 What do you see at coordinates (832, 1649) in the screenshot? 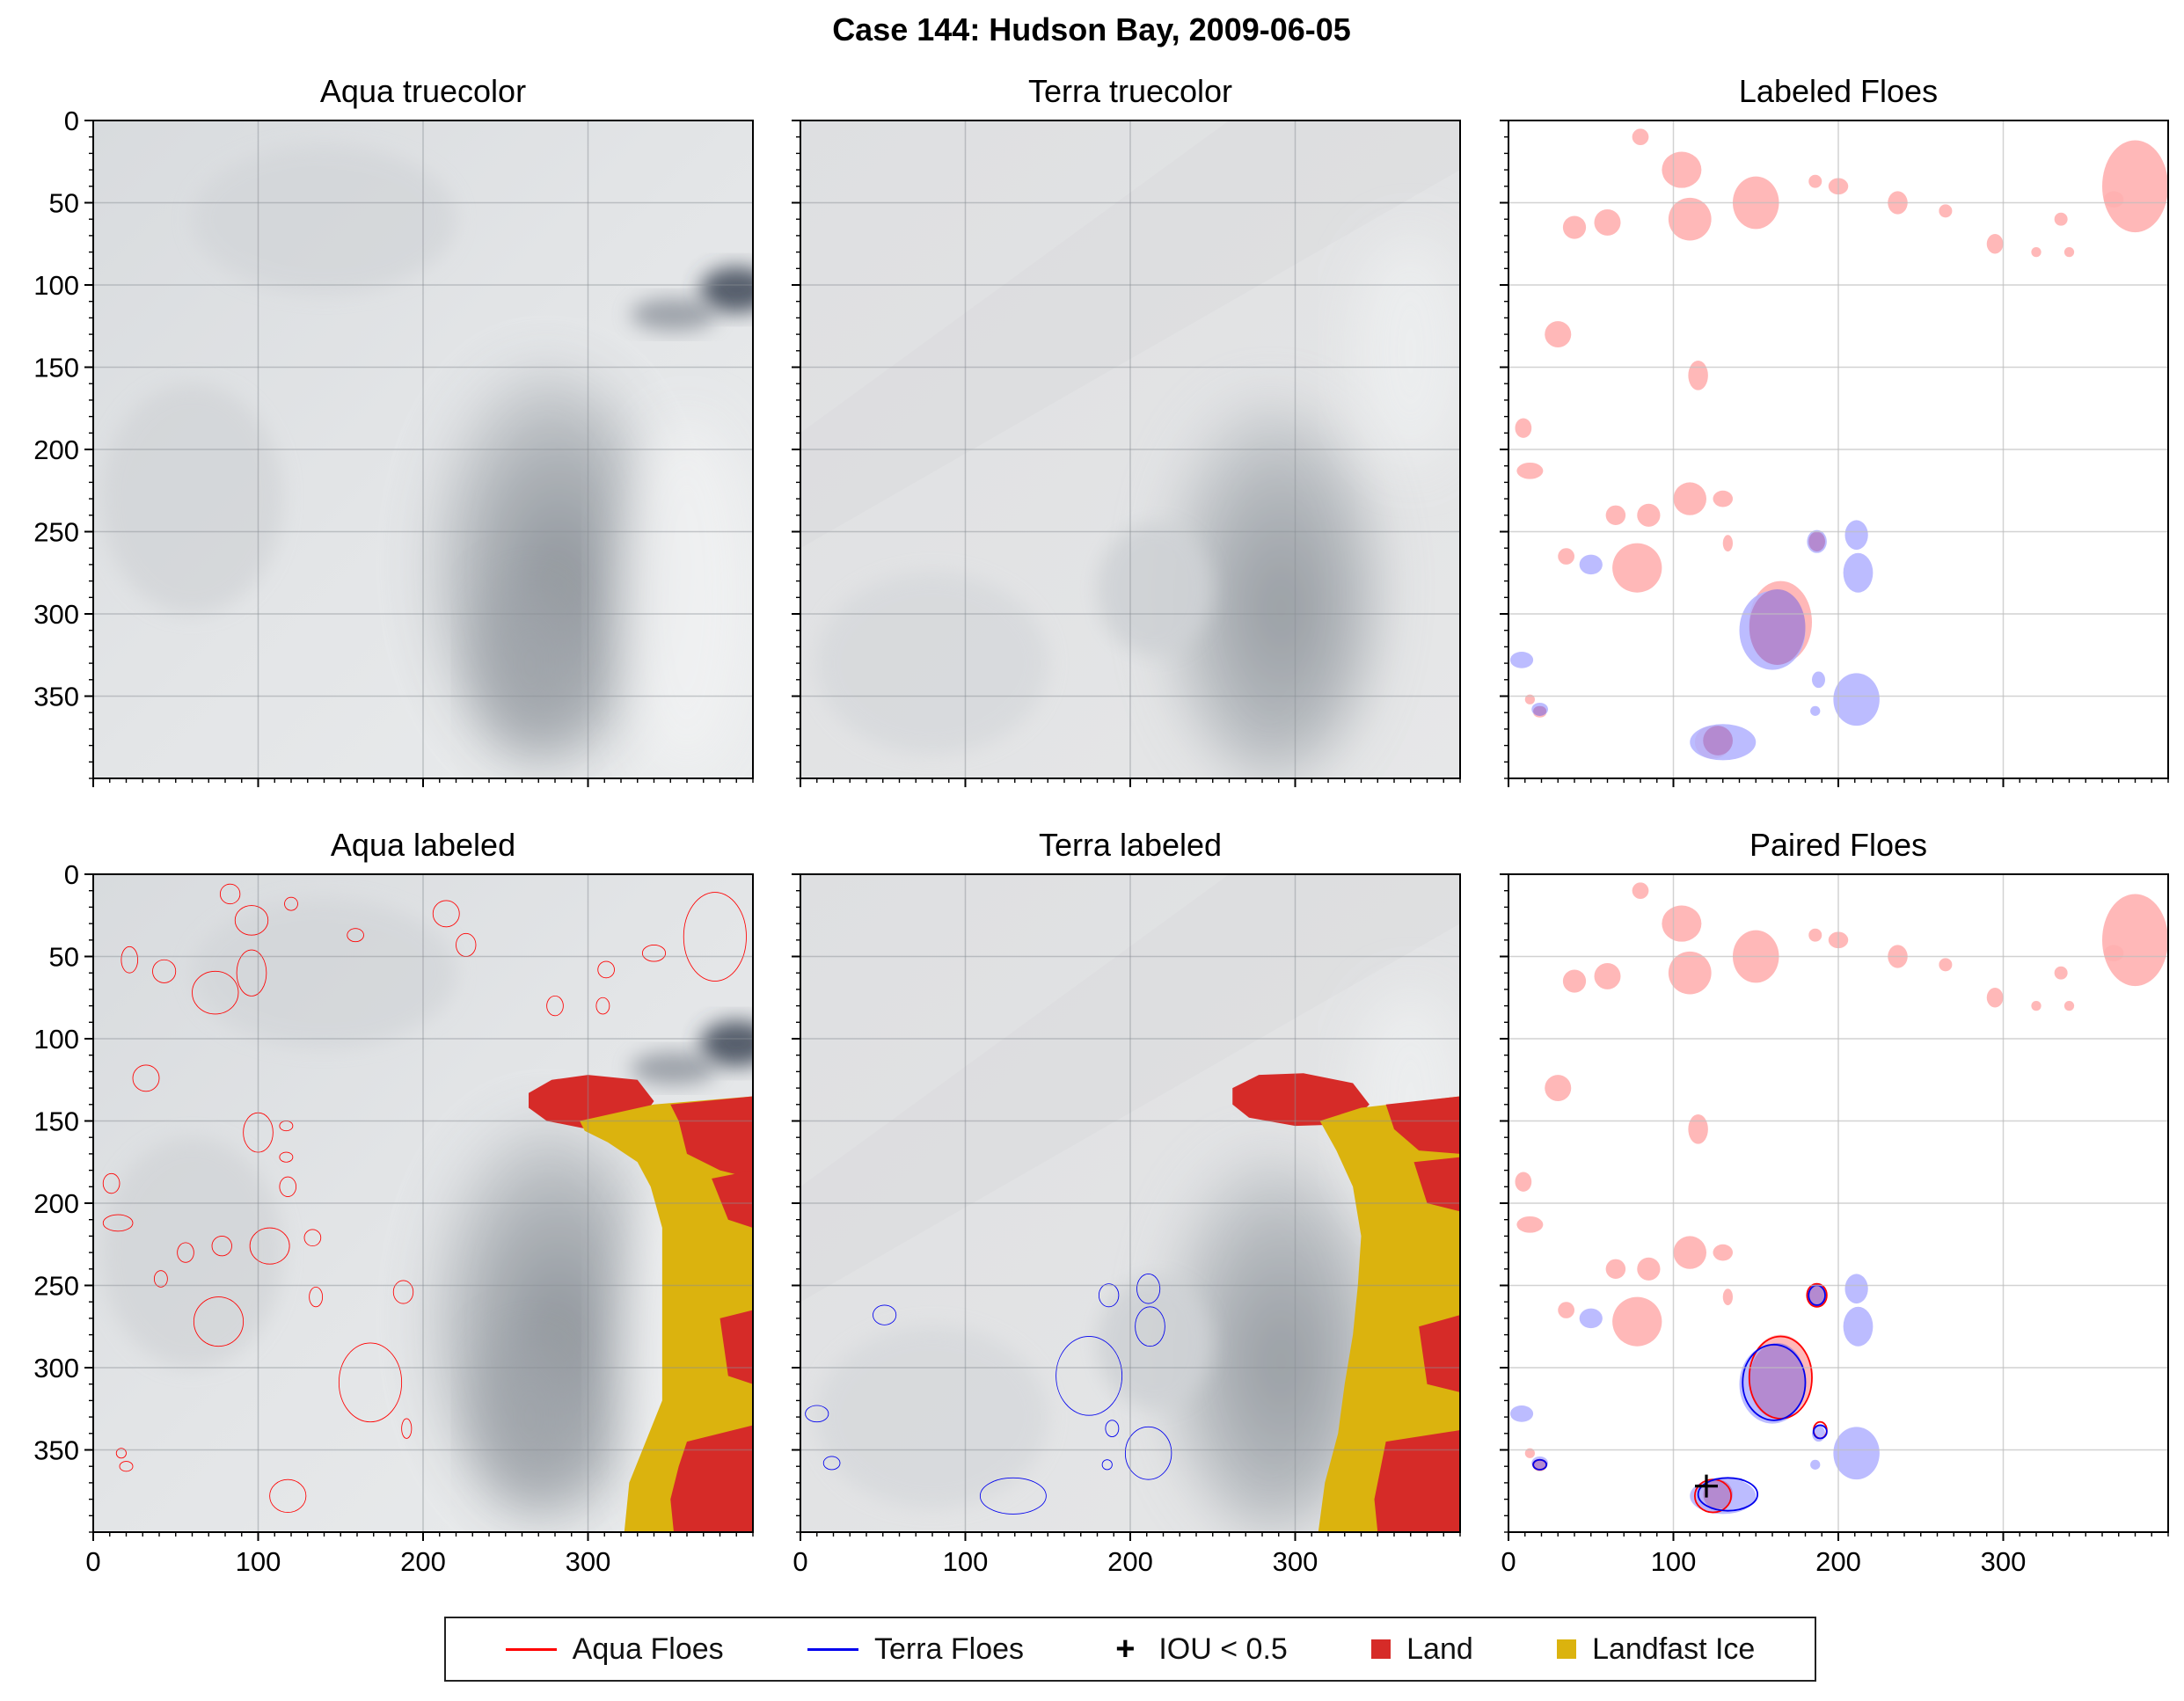
I see `legend-line-swatch` at bounding box center [832, 1649].